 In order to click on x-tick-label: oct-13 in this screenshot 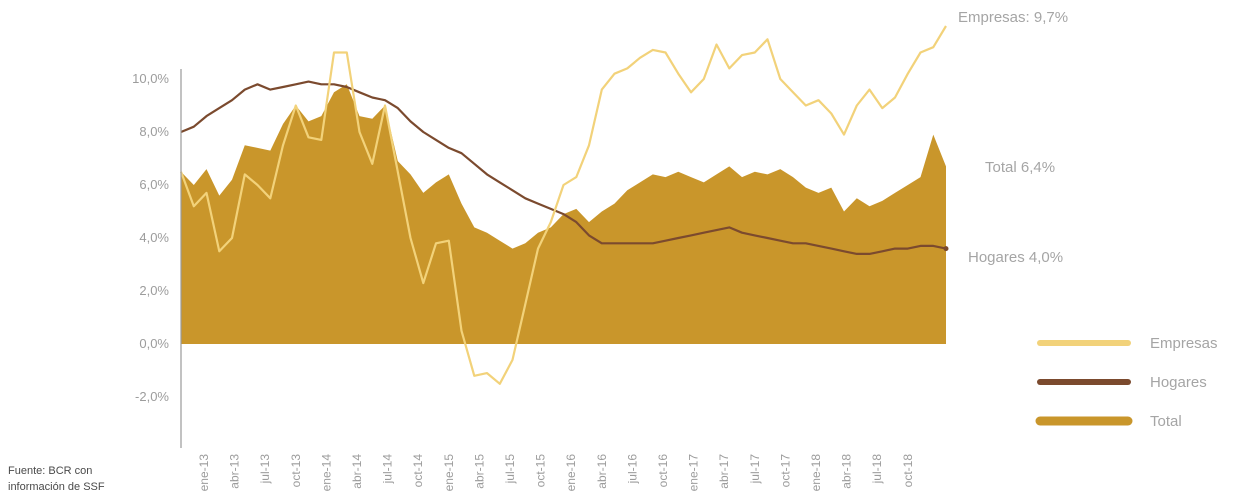, I will do `click(296, 471)`.